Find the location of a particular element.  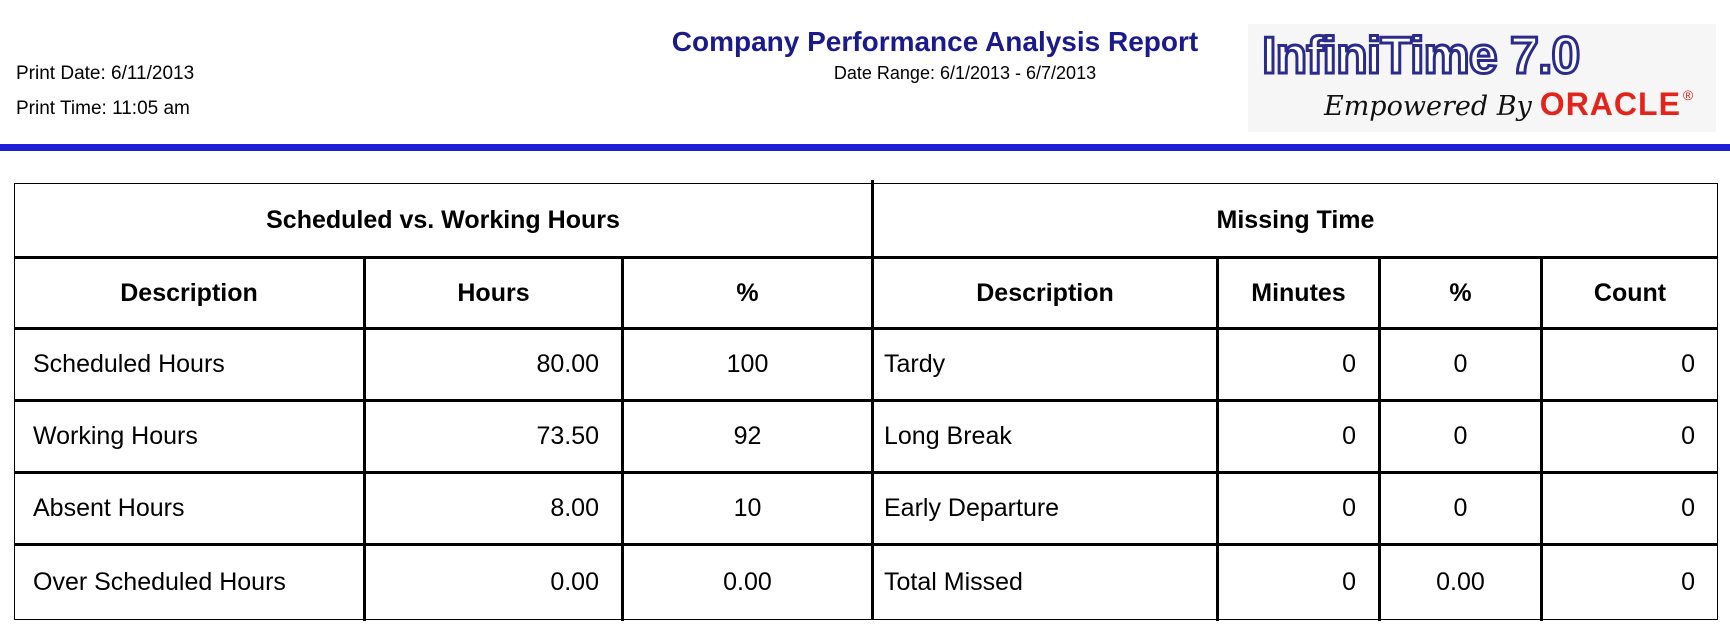

table-cell: Over Scheduled Hours is located at coordinates (159, 581).